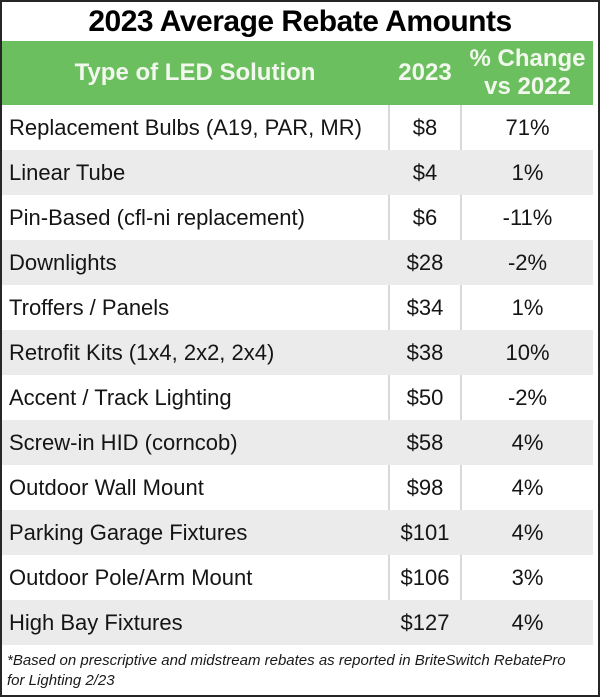  I want to click on row-change: 71%, so click(527, 127).